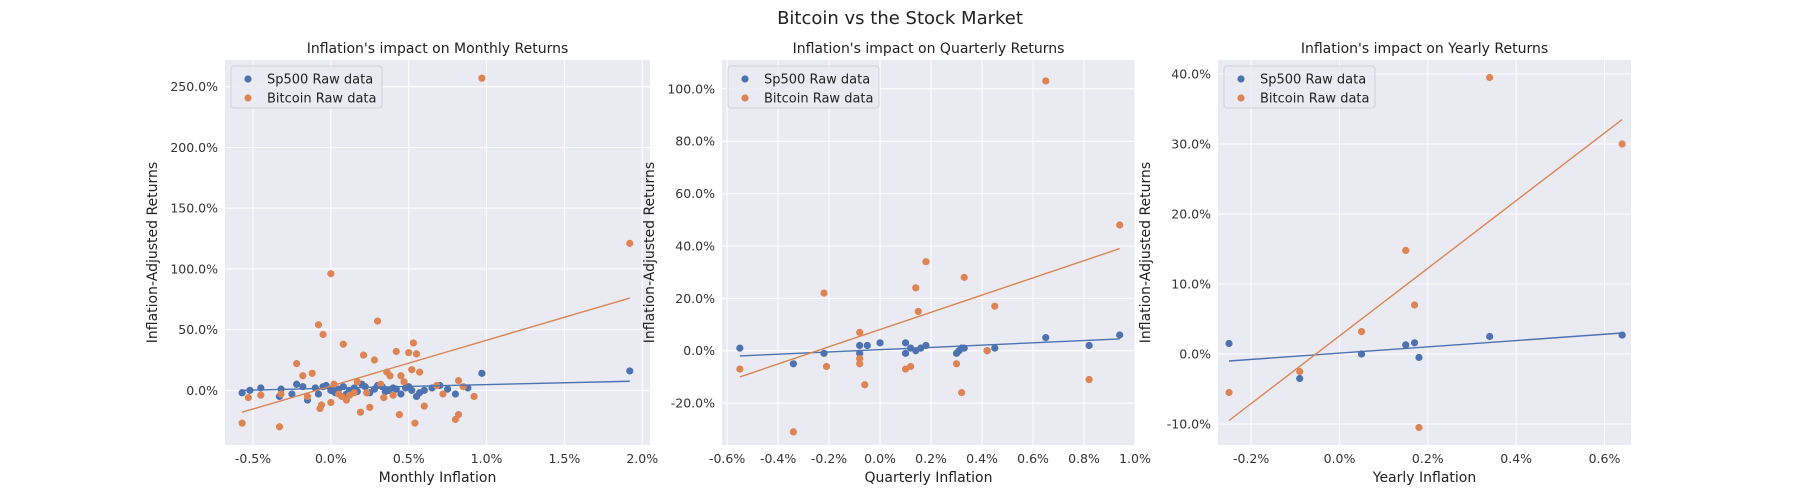  Describe the element at coordinates (438, 478) in the screenshot. I see `x-axis-label: Monthly Inflation` at that location.